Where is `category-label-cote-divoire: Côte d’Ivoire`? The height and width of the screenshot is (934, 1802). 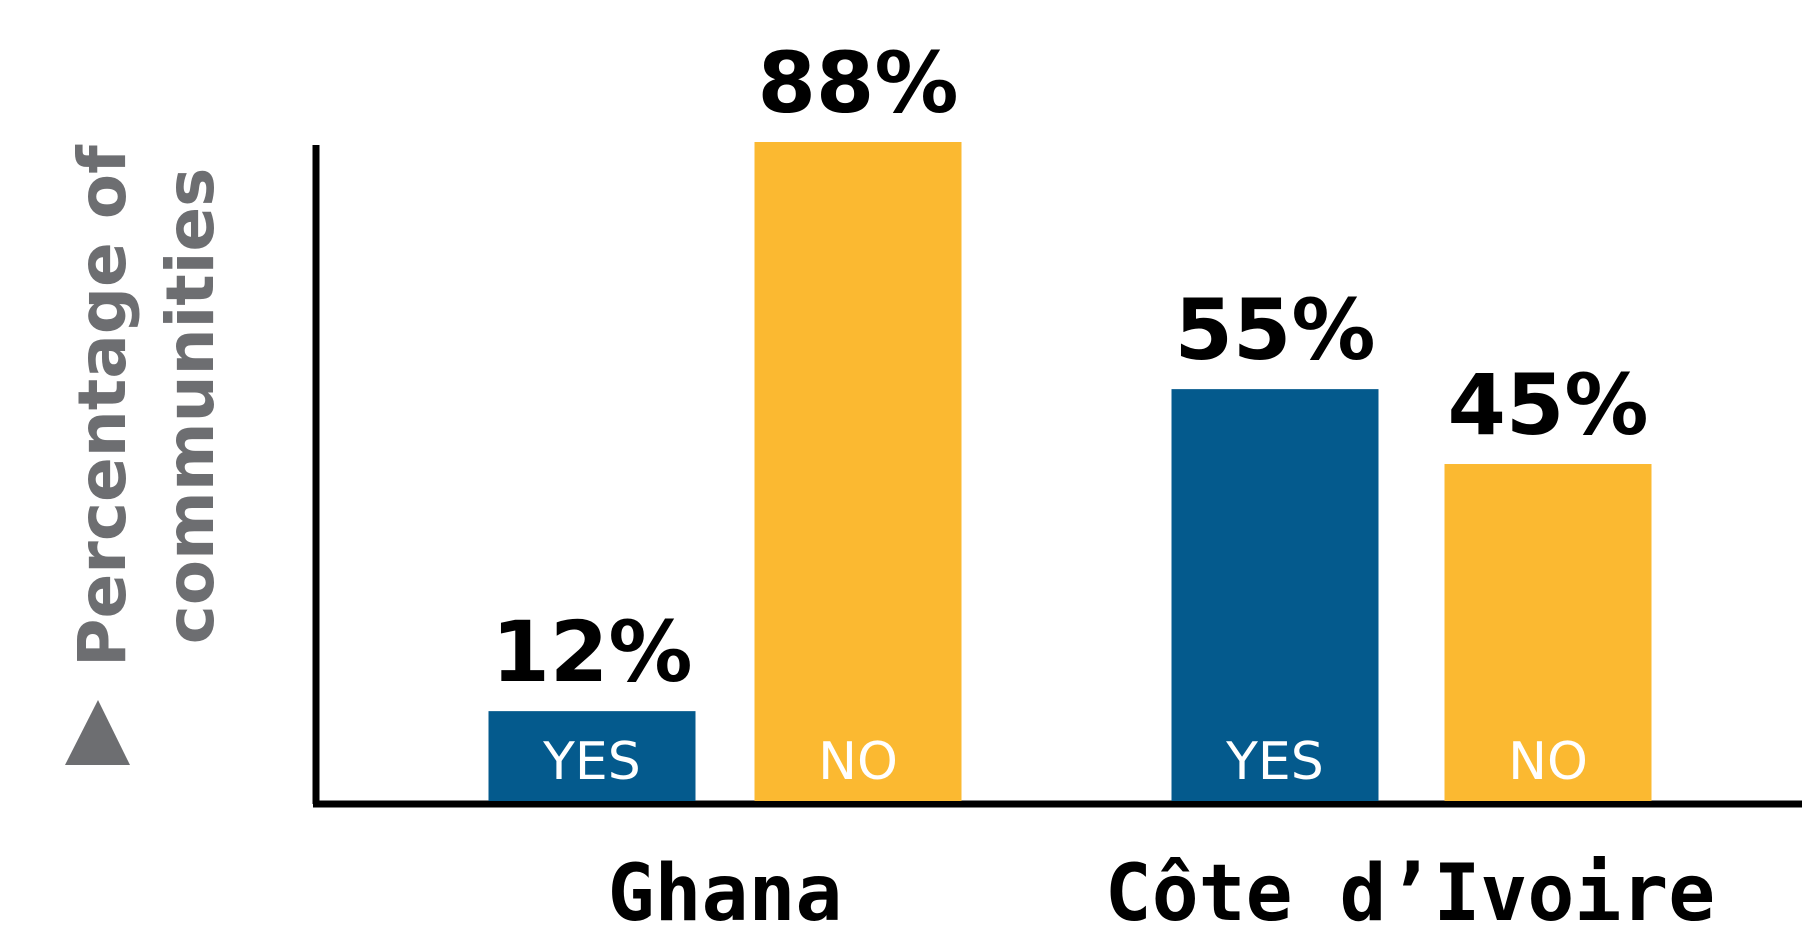 category-label-cote-divoire: Côte d’Ivoire is located at coordinates (1410, 891).